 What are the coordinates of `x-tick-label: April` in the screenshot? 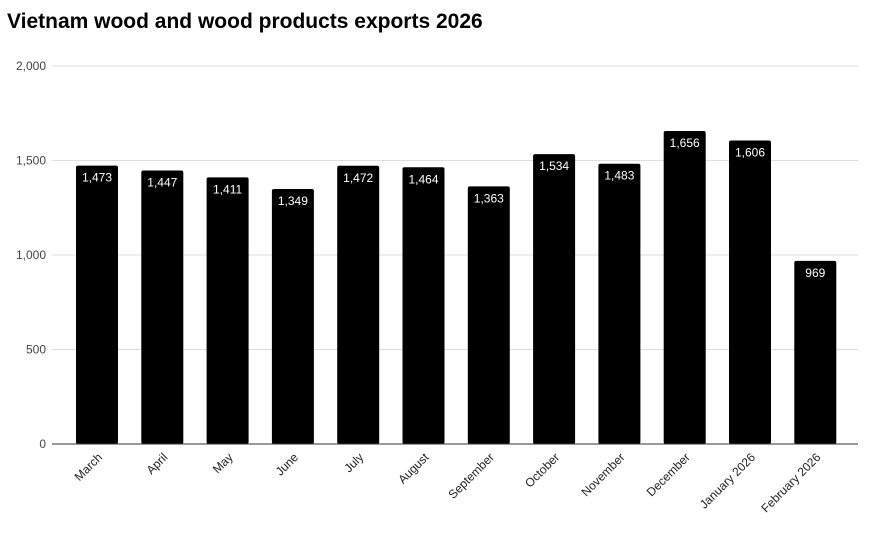 It's located at (157, 463).